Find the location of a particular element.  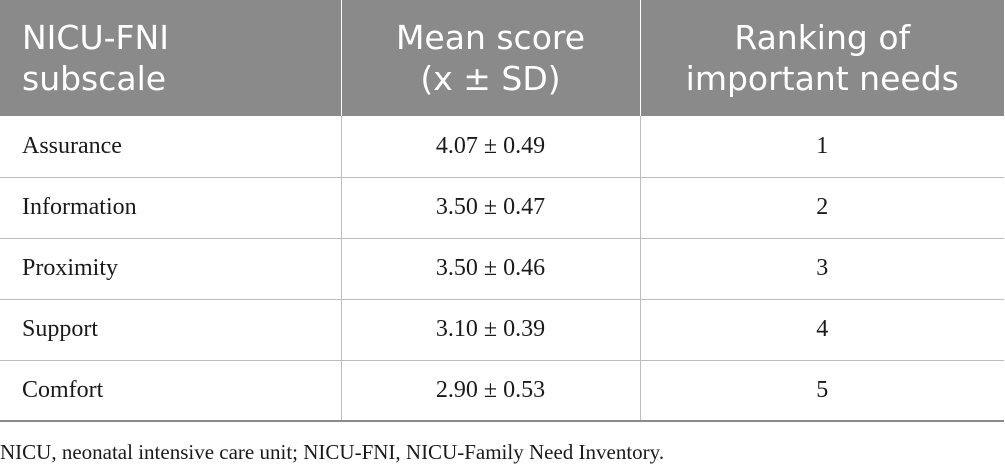

cell-subscale: Information is located at coordinates (170, 208).